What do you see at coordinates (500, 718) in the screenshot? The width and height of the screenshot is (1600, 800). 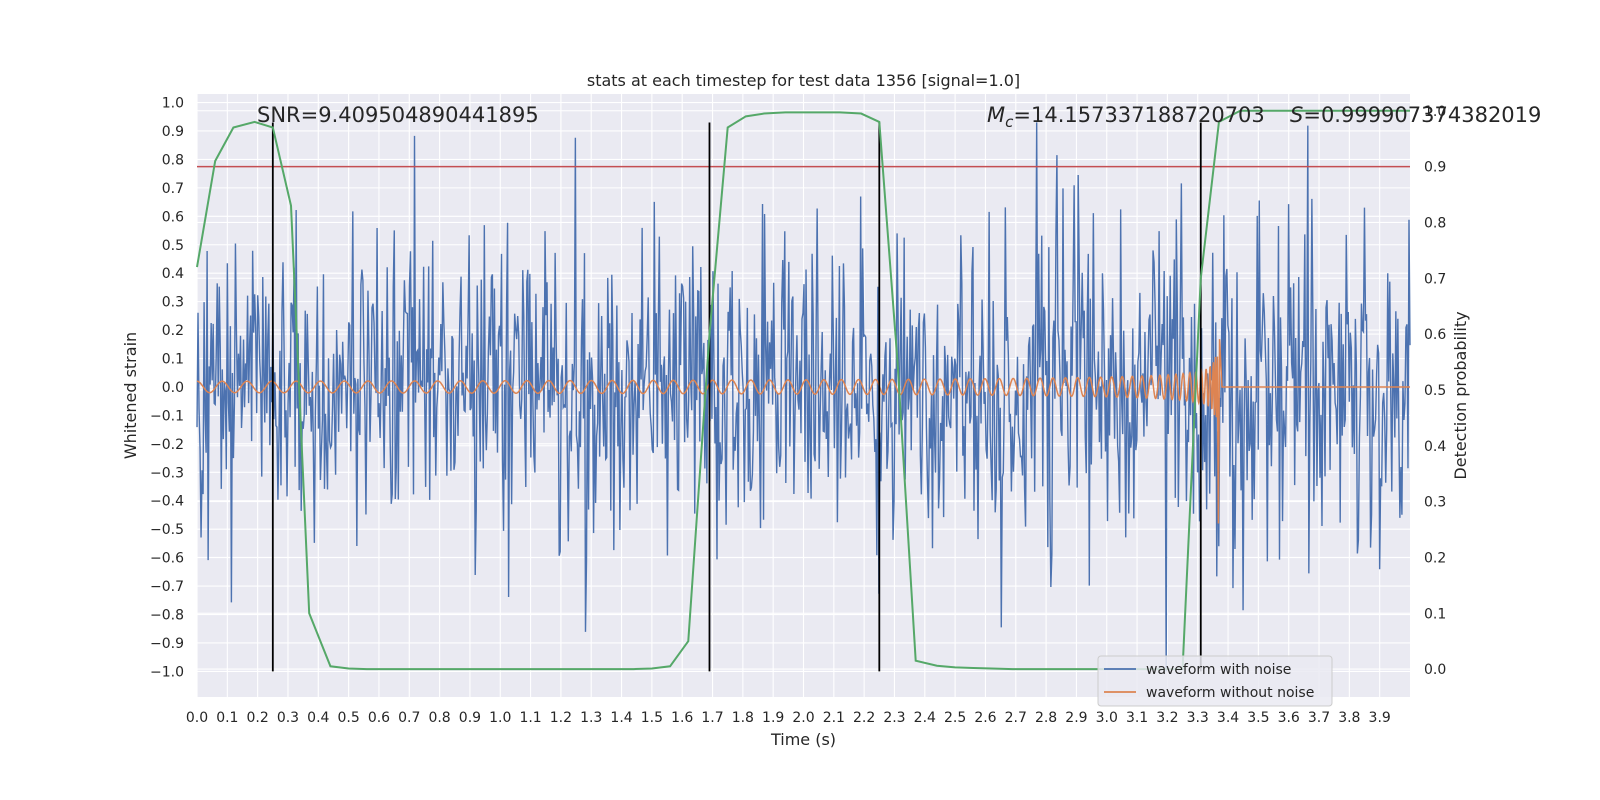 I see `x-tick-label: 1.0` at bounding box center [500, 718].